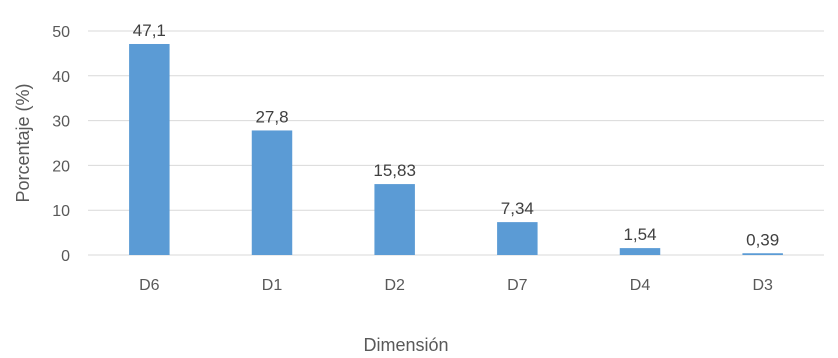  I want to click on data-label-d2: 15,83, so click(394, 170).